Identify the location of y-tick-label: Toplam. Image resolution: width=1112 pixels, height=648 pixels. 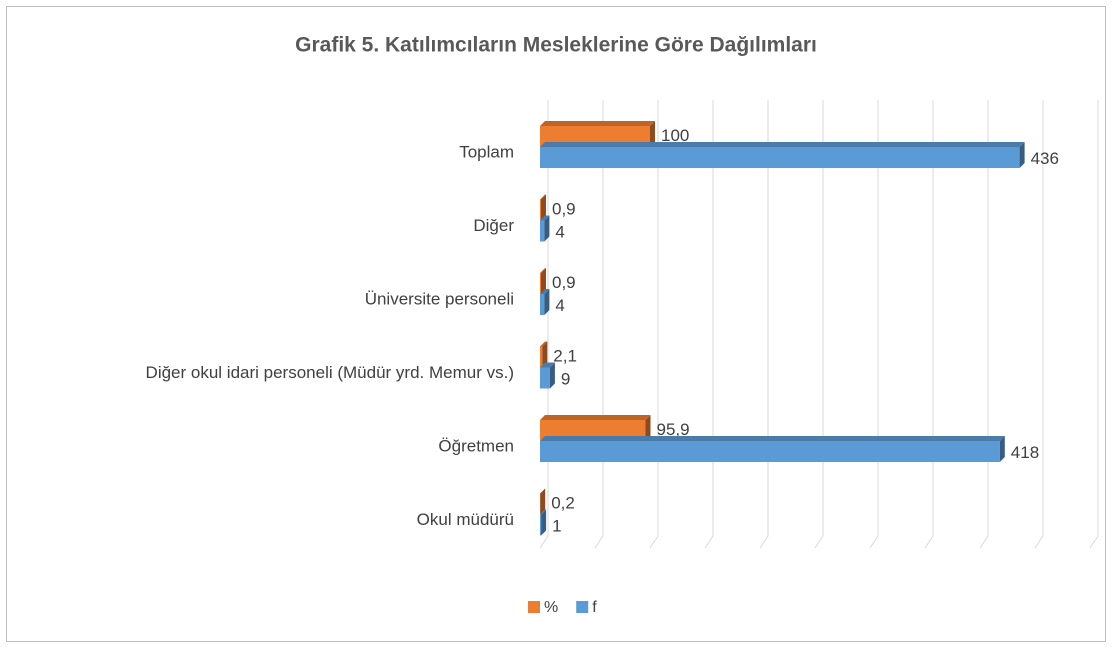
(486, 151).